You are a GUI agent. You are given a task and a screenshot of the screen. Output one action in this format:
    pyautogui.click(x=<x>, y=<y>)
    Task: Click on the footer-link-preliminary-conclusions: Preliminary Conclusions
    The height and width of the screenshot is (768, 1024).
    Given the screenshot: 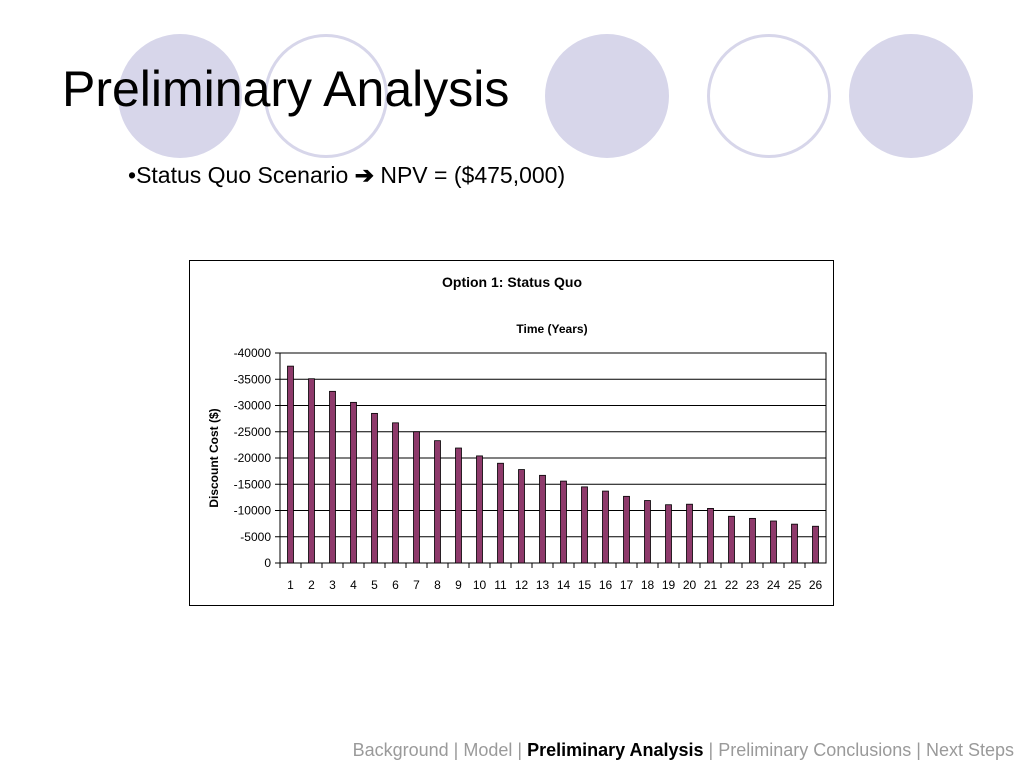 What is the action you would take?
    pyautogui.click(x=815, y=750)
    